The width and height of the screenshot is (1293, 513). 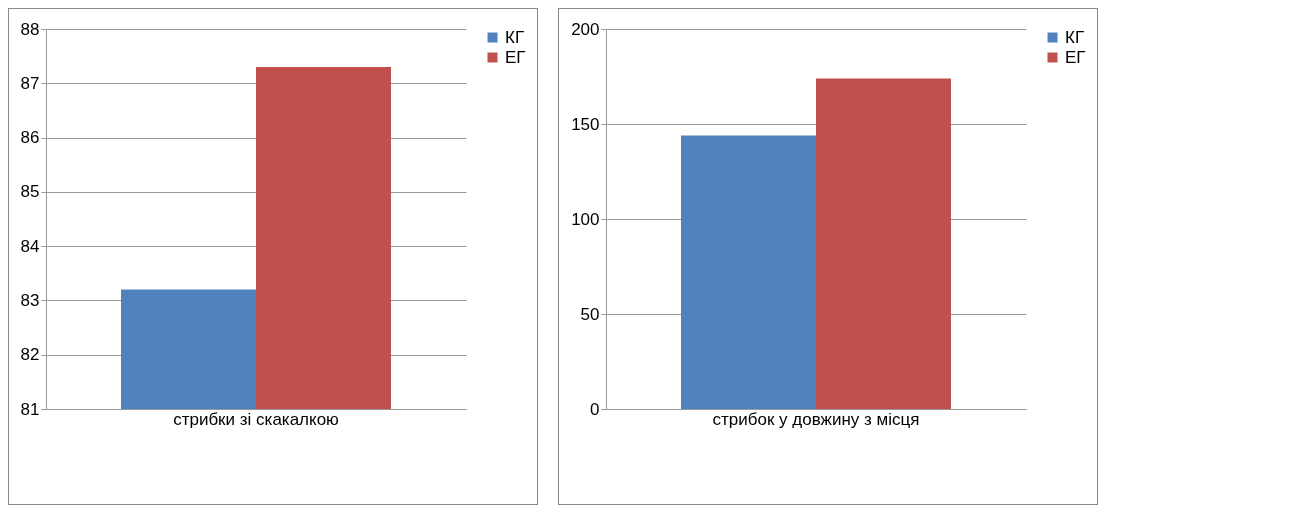 What do you see at coordinates (30, 83) in the screenshot?
I see `y-tick-label: 87` at bounding box center [30, 83].